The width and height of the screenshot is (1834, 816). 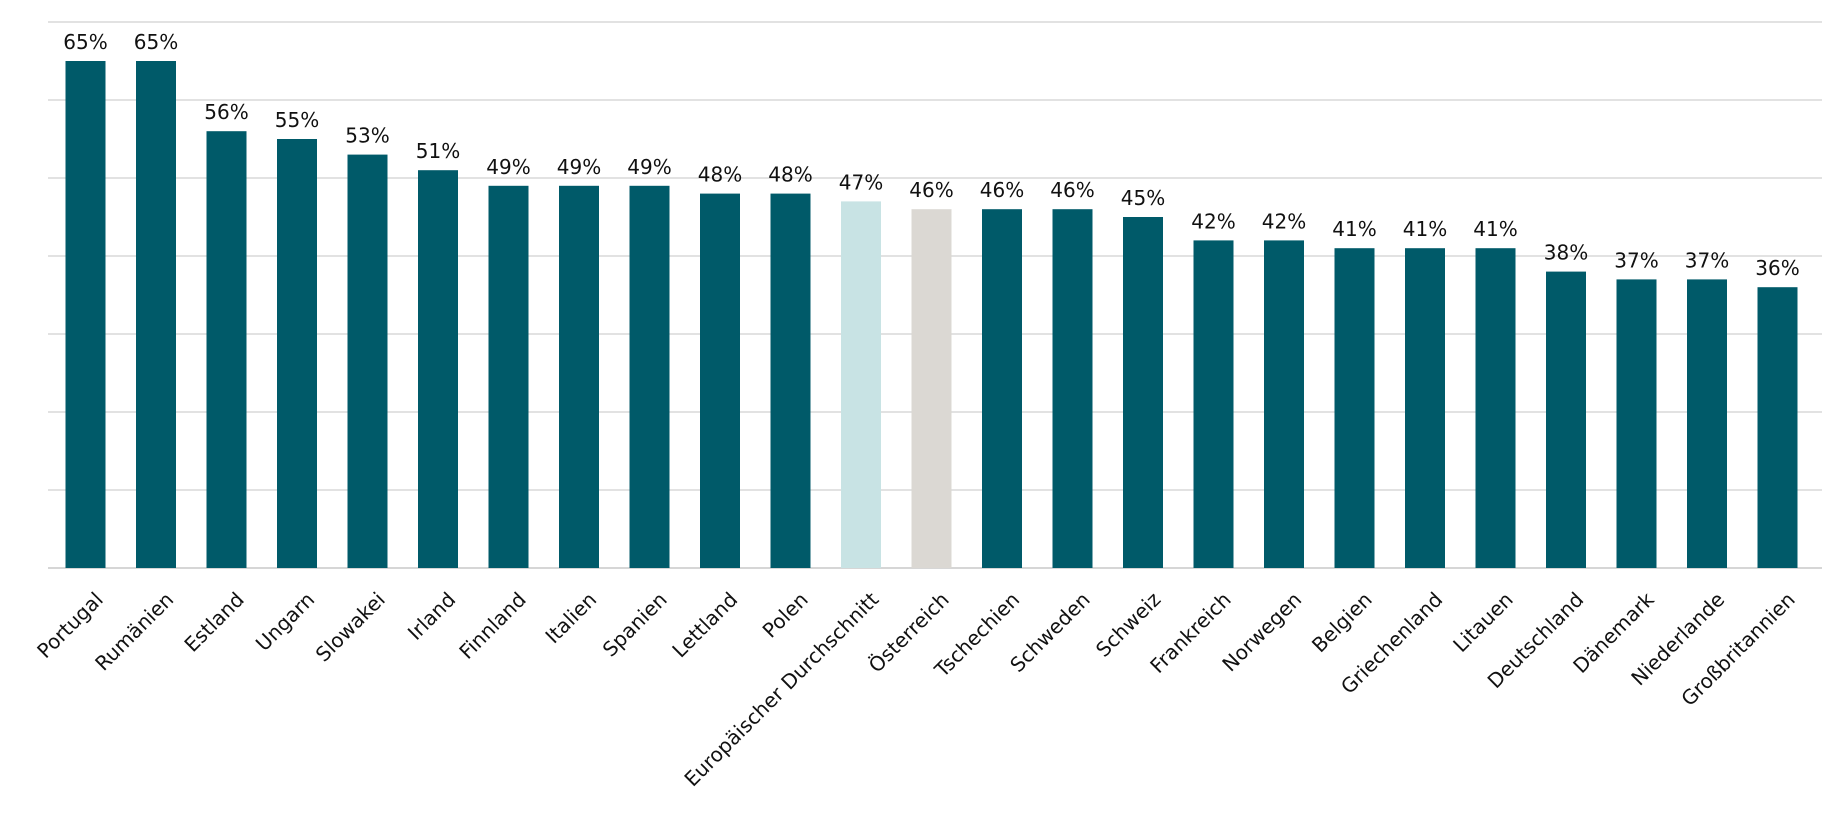 I want to click on value-label: 51%, so click(x=438, y=151).